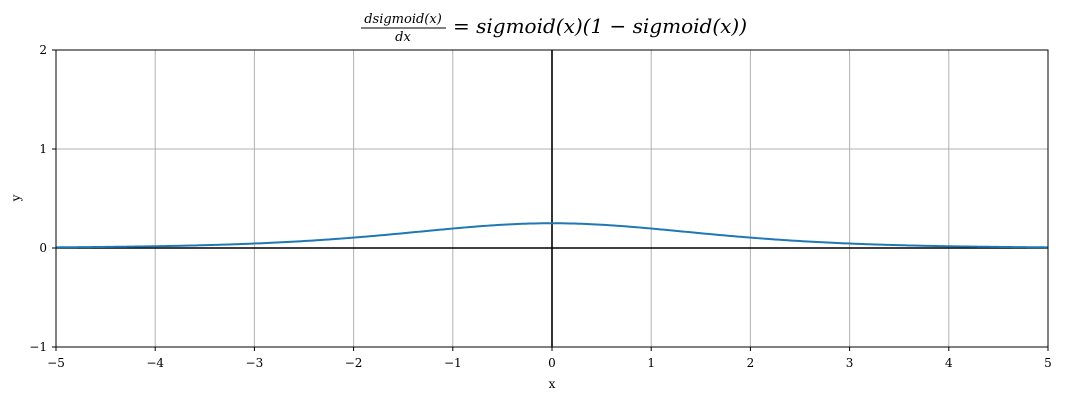  I want to click on title-numerator: dsigmoid(x), so click(403, 19).